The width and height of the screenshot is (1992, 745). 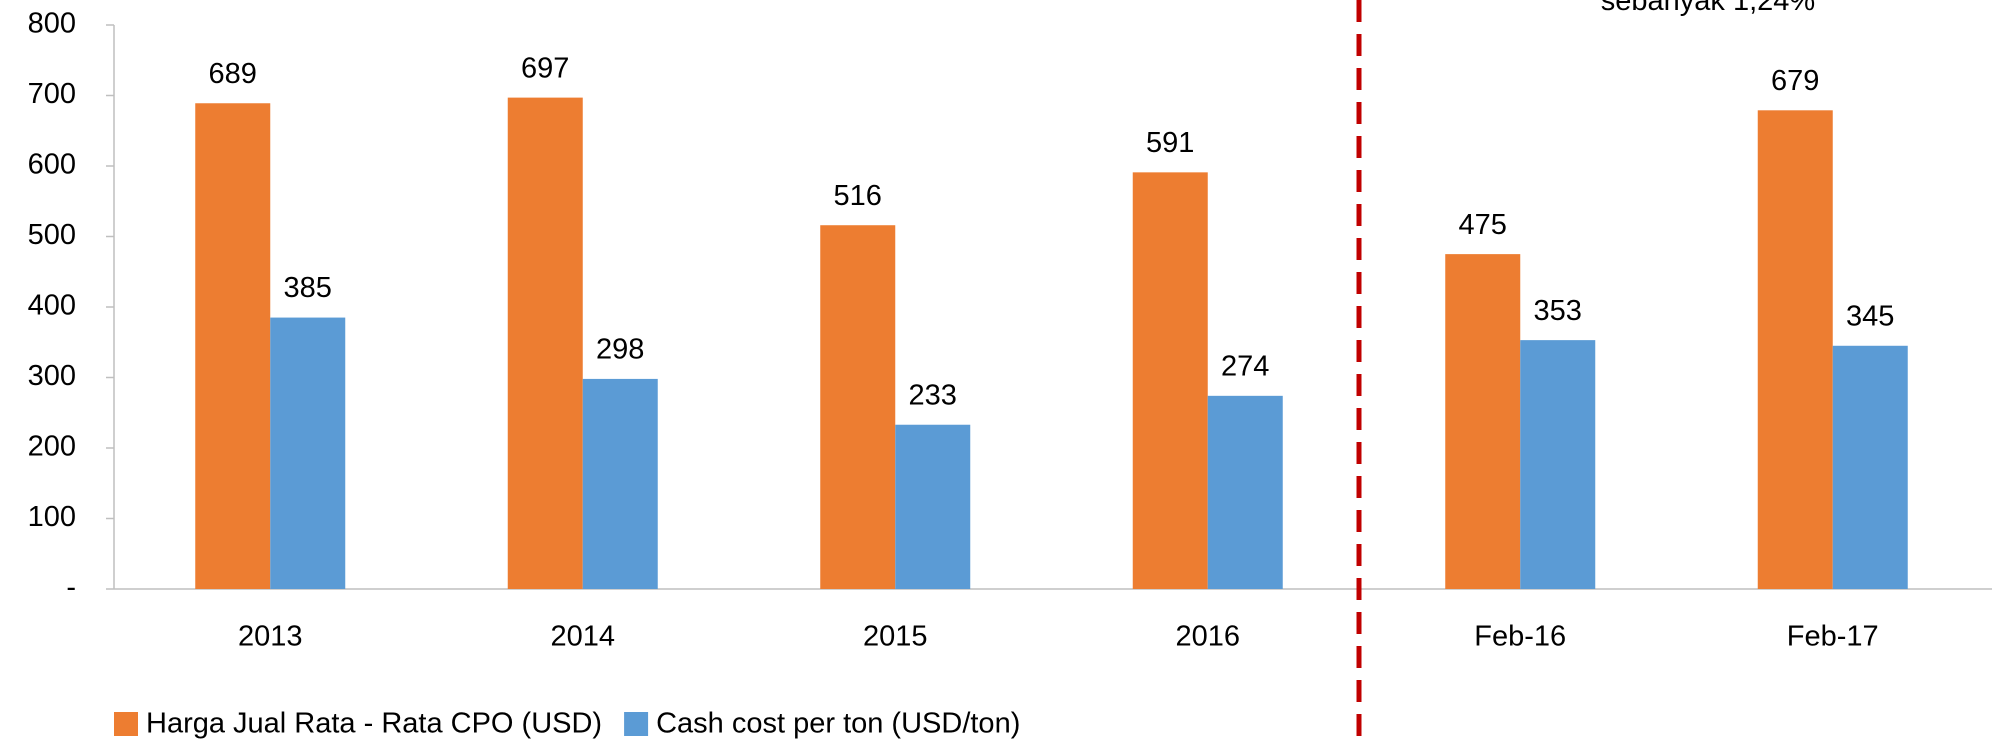 What do you see at coordinates (52, 447) in the screenshot?
I see `y-tick-label: 200` at bounding box center [52, 447].